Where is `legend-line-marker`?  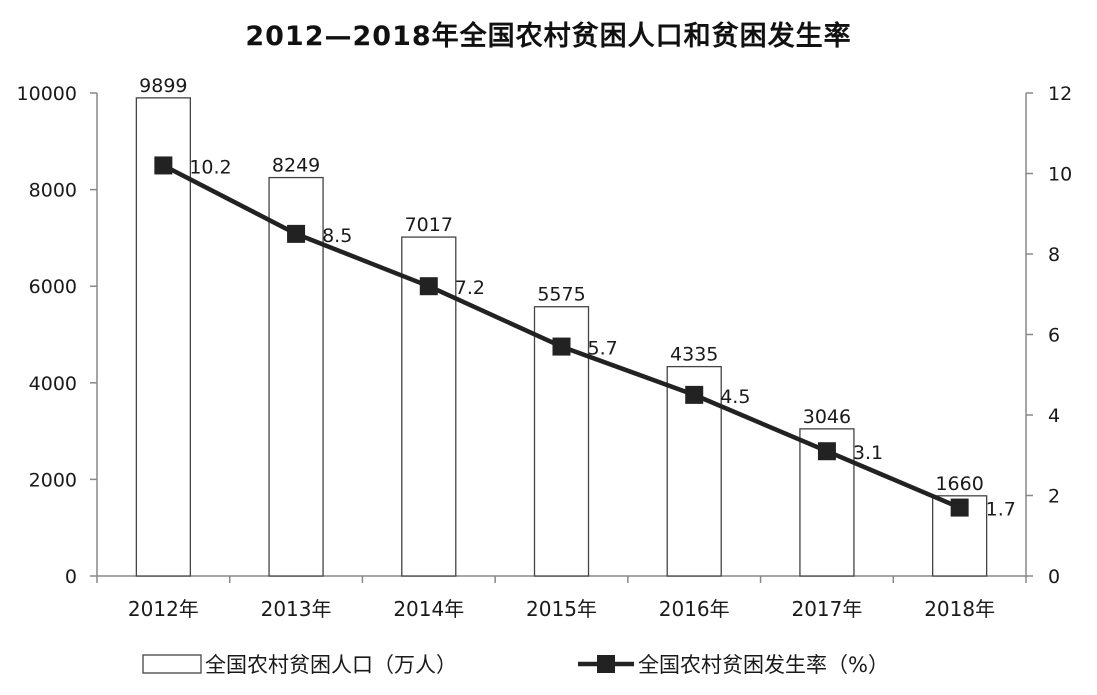
legend-line-marker is located at coordinates (606, 664).